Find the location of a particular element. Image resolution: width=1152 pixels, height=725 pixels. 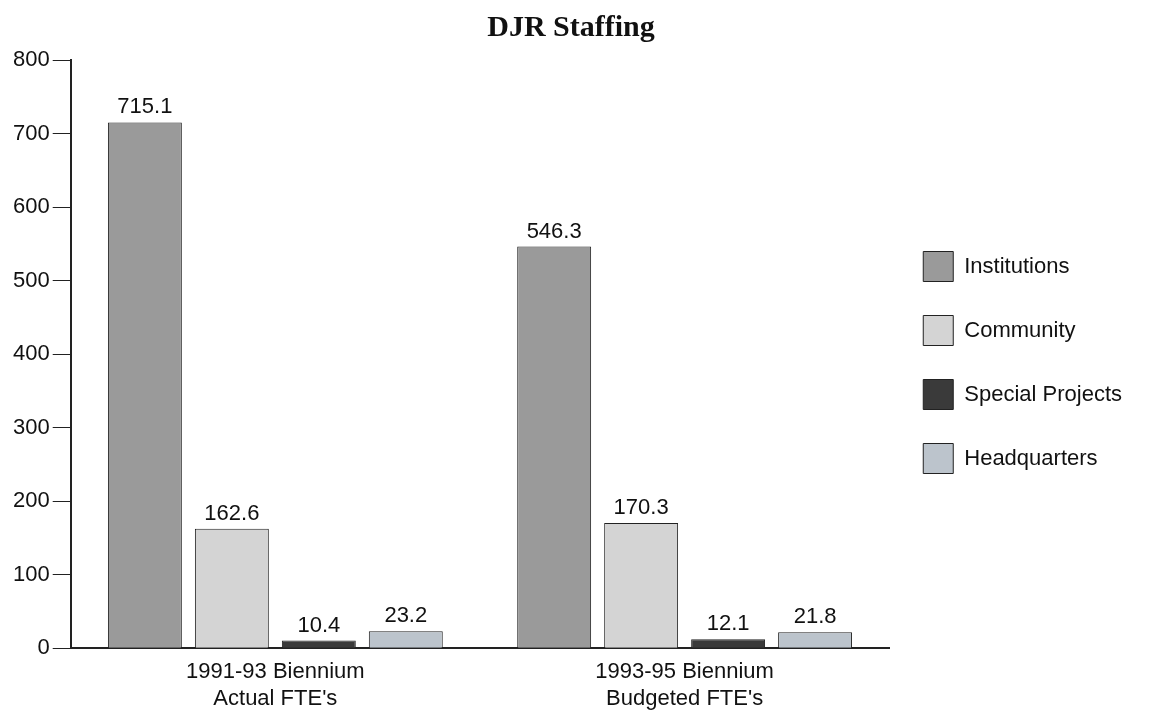

legend-label: Headquarters is located at coordinates (1031, 457).